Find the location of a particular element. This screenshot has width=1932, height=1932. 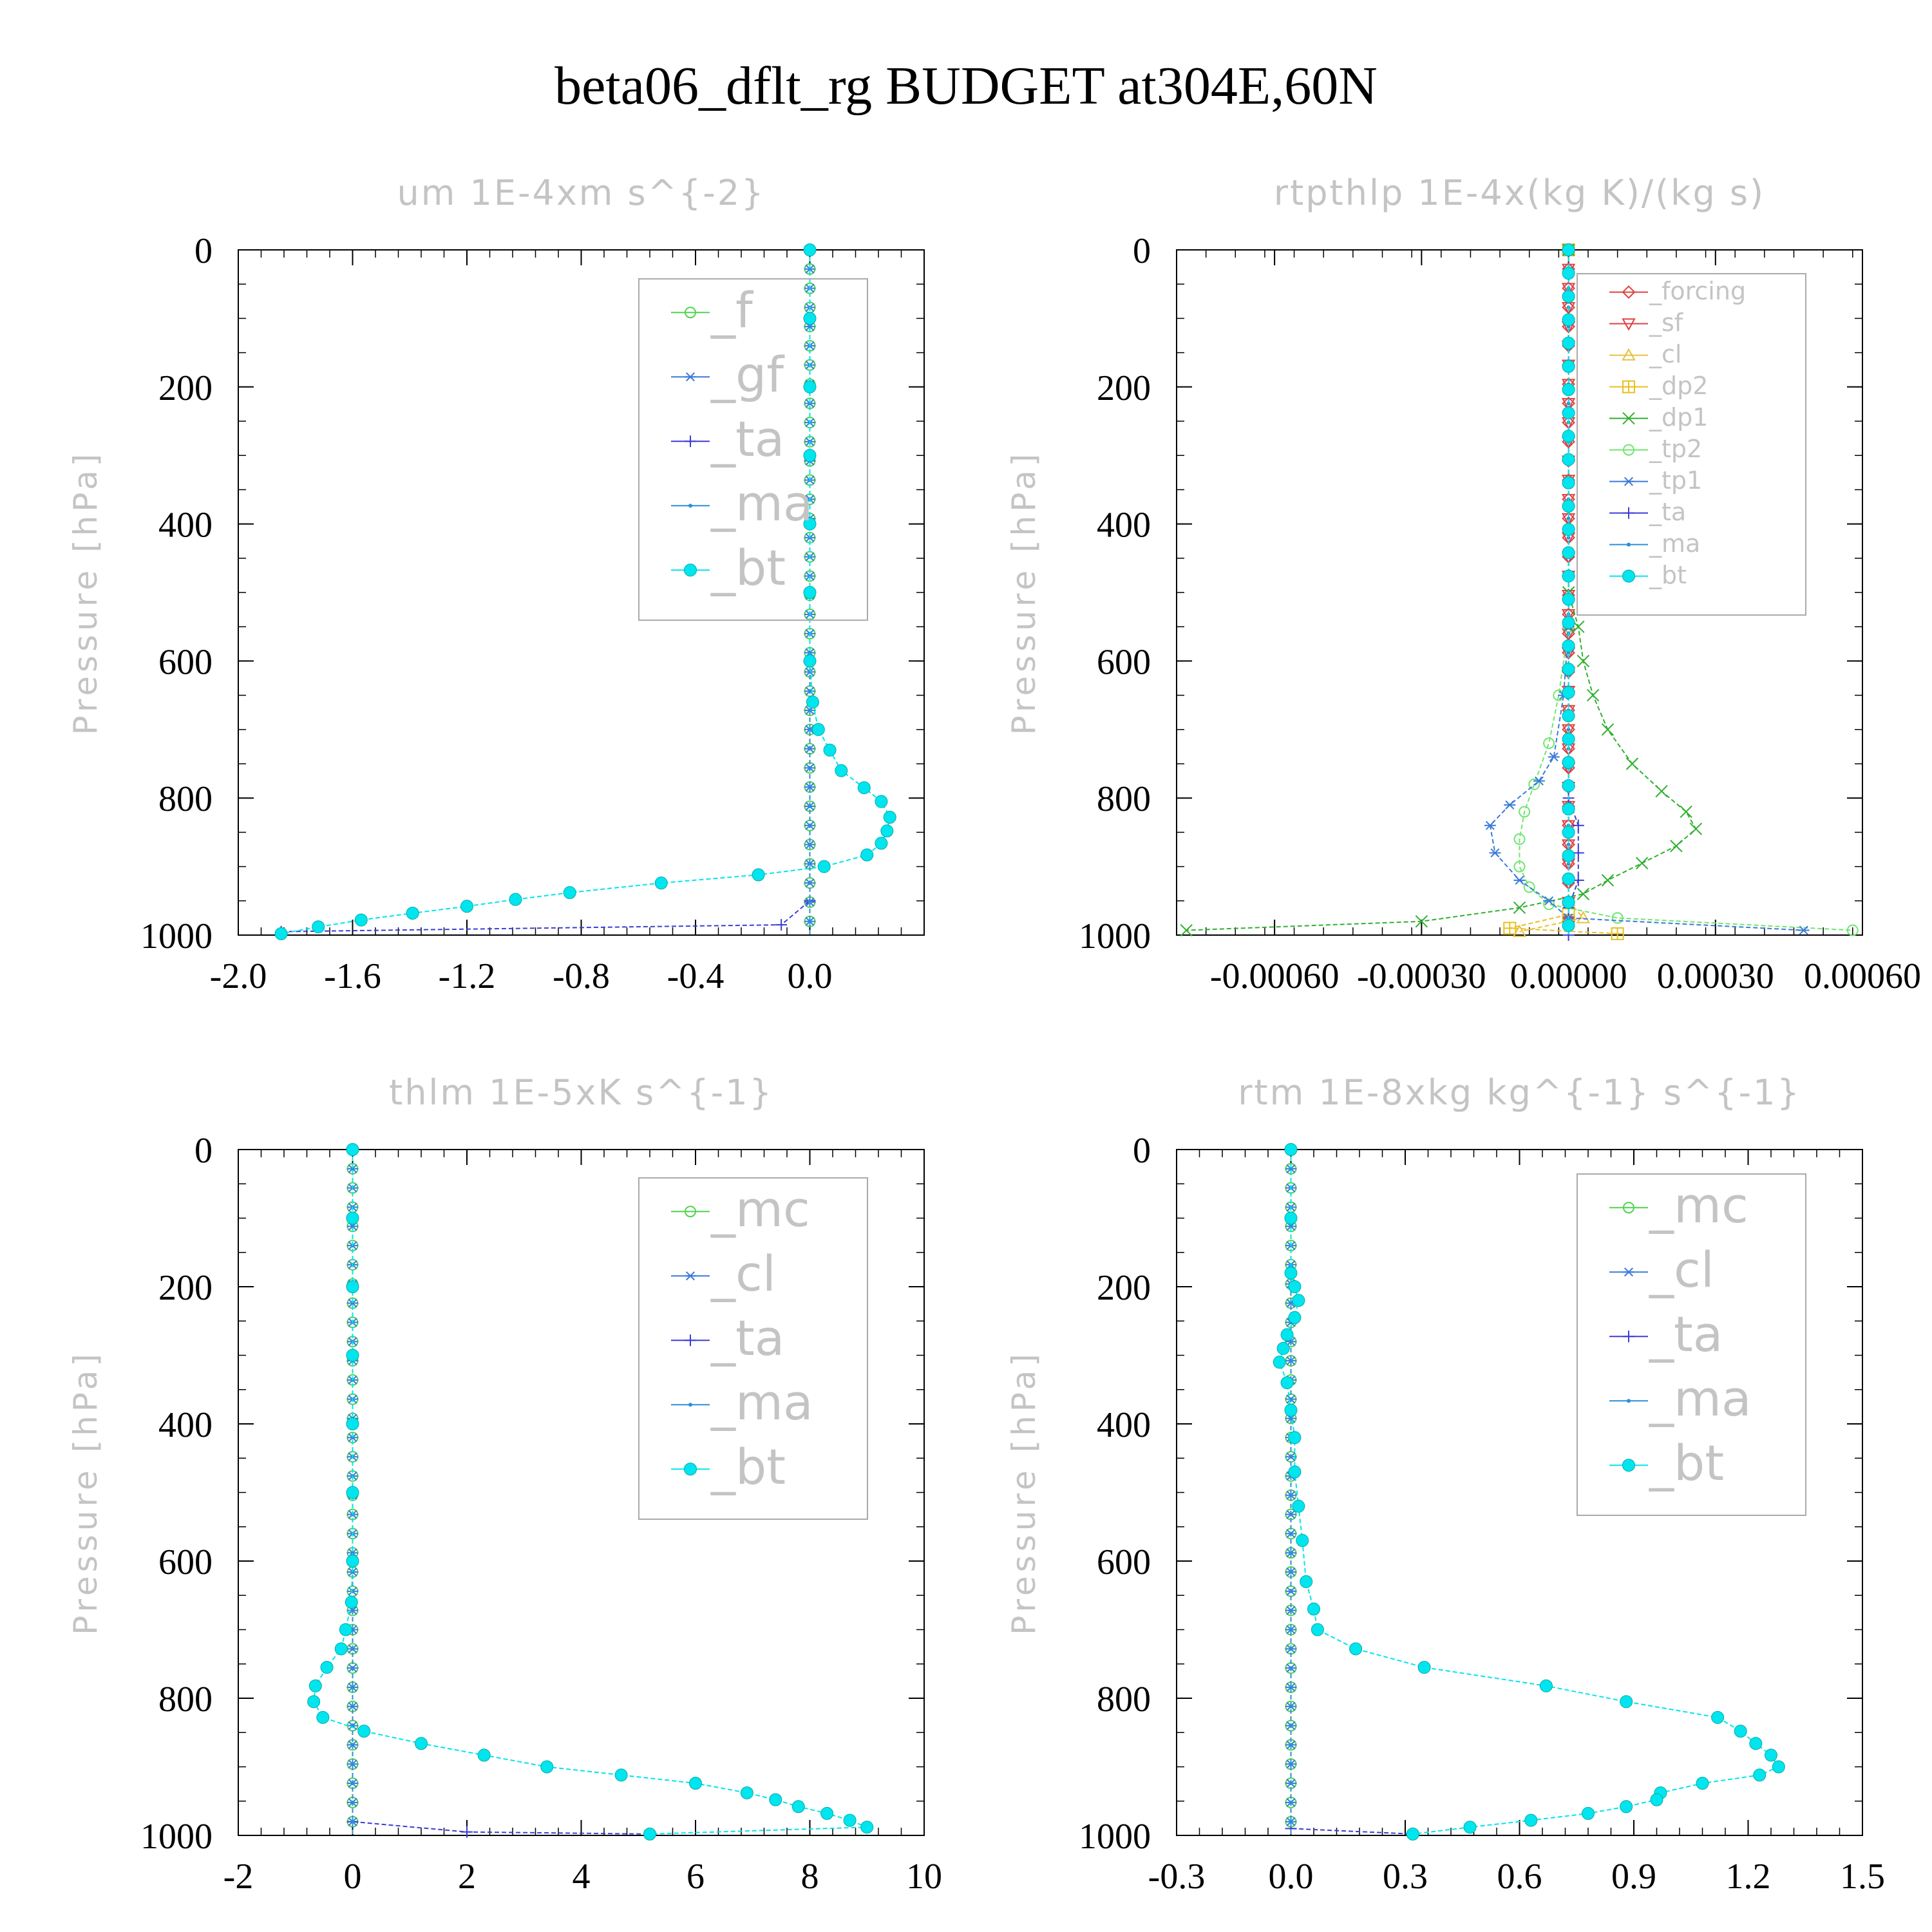

legend-entry: _bt is located at coordinates (728, 567).